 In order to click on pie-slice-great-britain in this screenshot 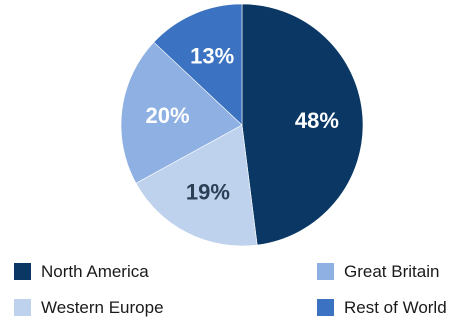, I will do `click(181, 112)`.